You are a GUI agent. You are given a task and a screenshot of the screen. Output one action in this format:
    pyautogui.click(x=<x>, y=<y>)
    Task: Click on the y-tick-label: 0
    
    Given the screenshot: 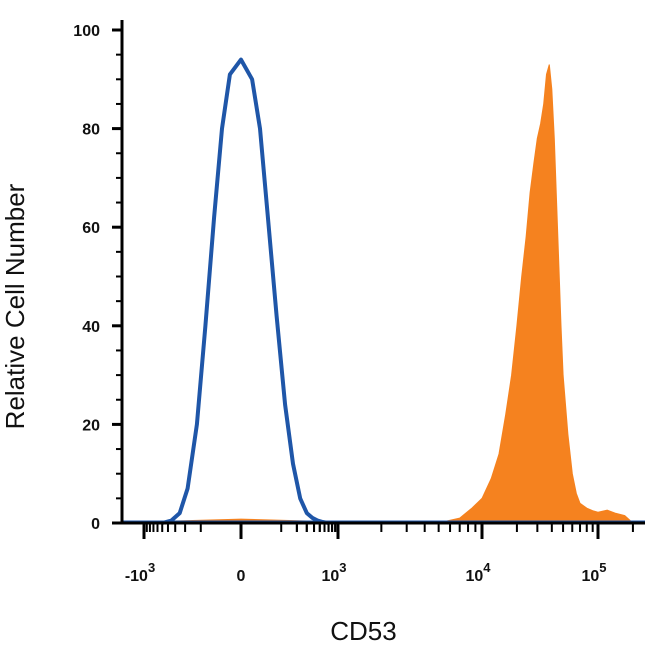 What is the action you would take?
    pyautogui.click(x=95, y=524)
    